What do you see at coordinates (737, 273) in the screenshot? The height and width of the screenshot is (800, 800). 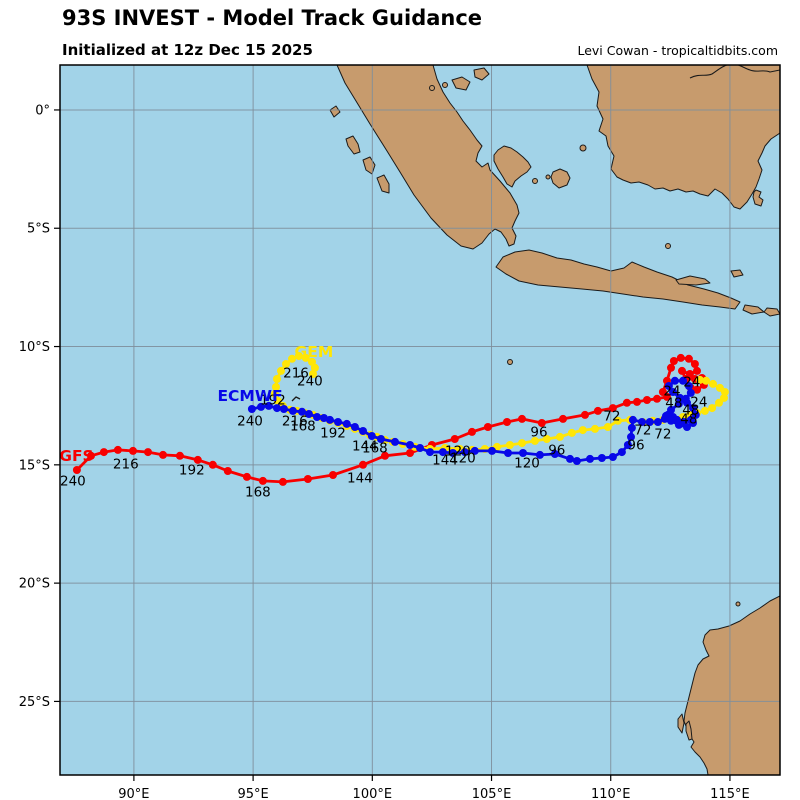 I see `island-kangean` at bounding box center [737, 273].